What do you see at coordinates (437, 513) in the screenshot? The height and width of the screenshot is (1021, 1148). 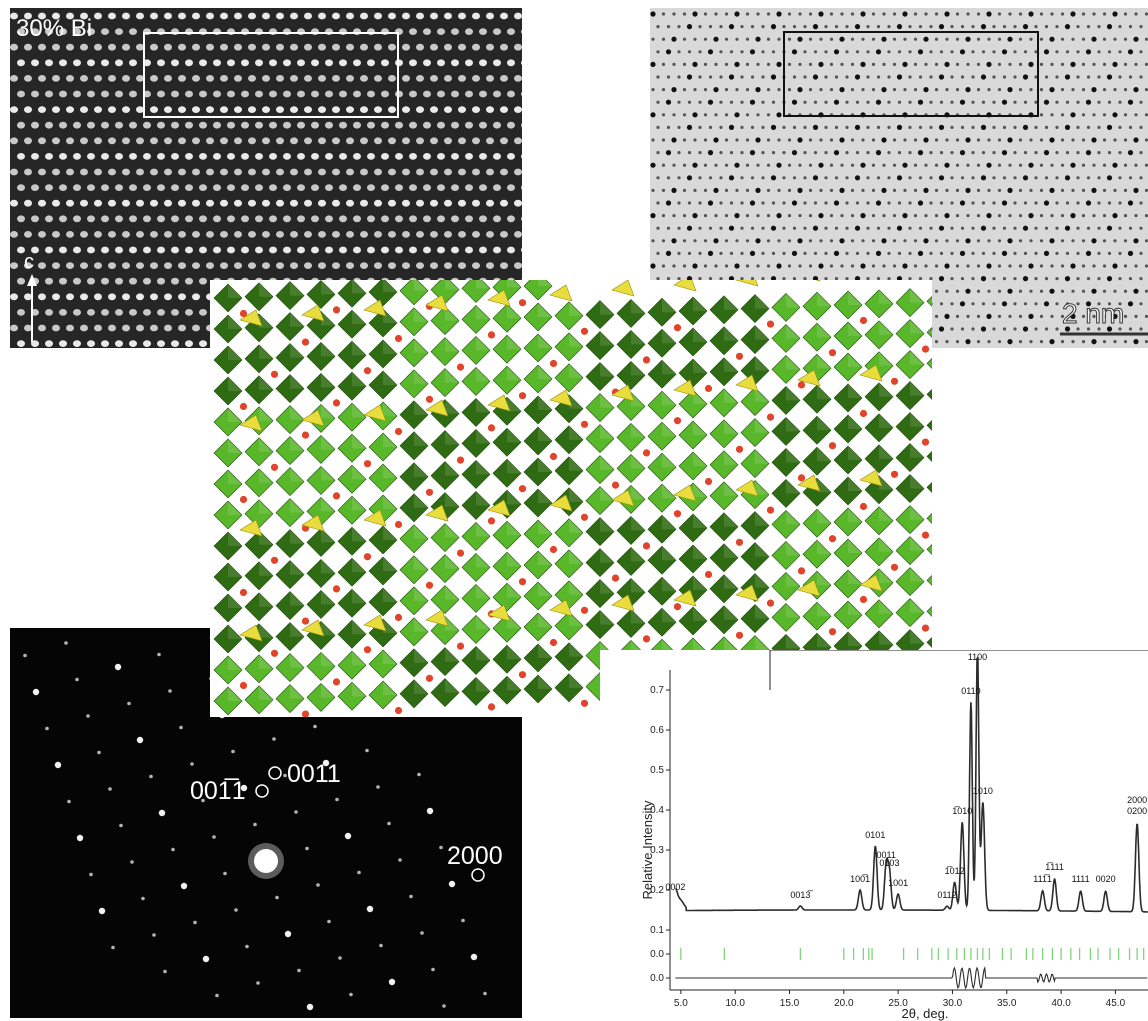 I see `tetrahedron` at bounding box center [437, 513].